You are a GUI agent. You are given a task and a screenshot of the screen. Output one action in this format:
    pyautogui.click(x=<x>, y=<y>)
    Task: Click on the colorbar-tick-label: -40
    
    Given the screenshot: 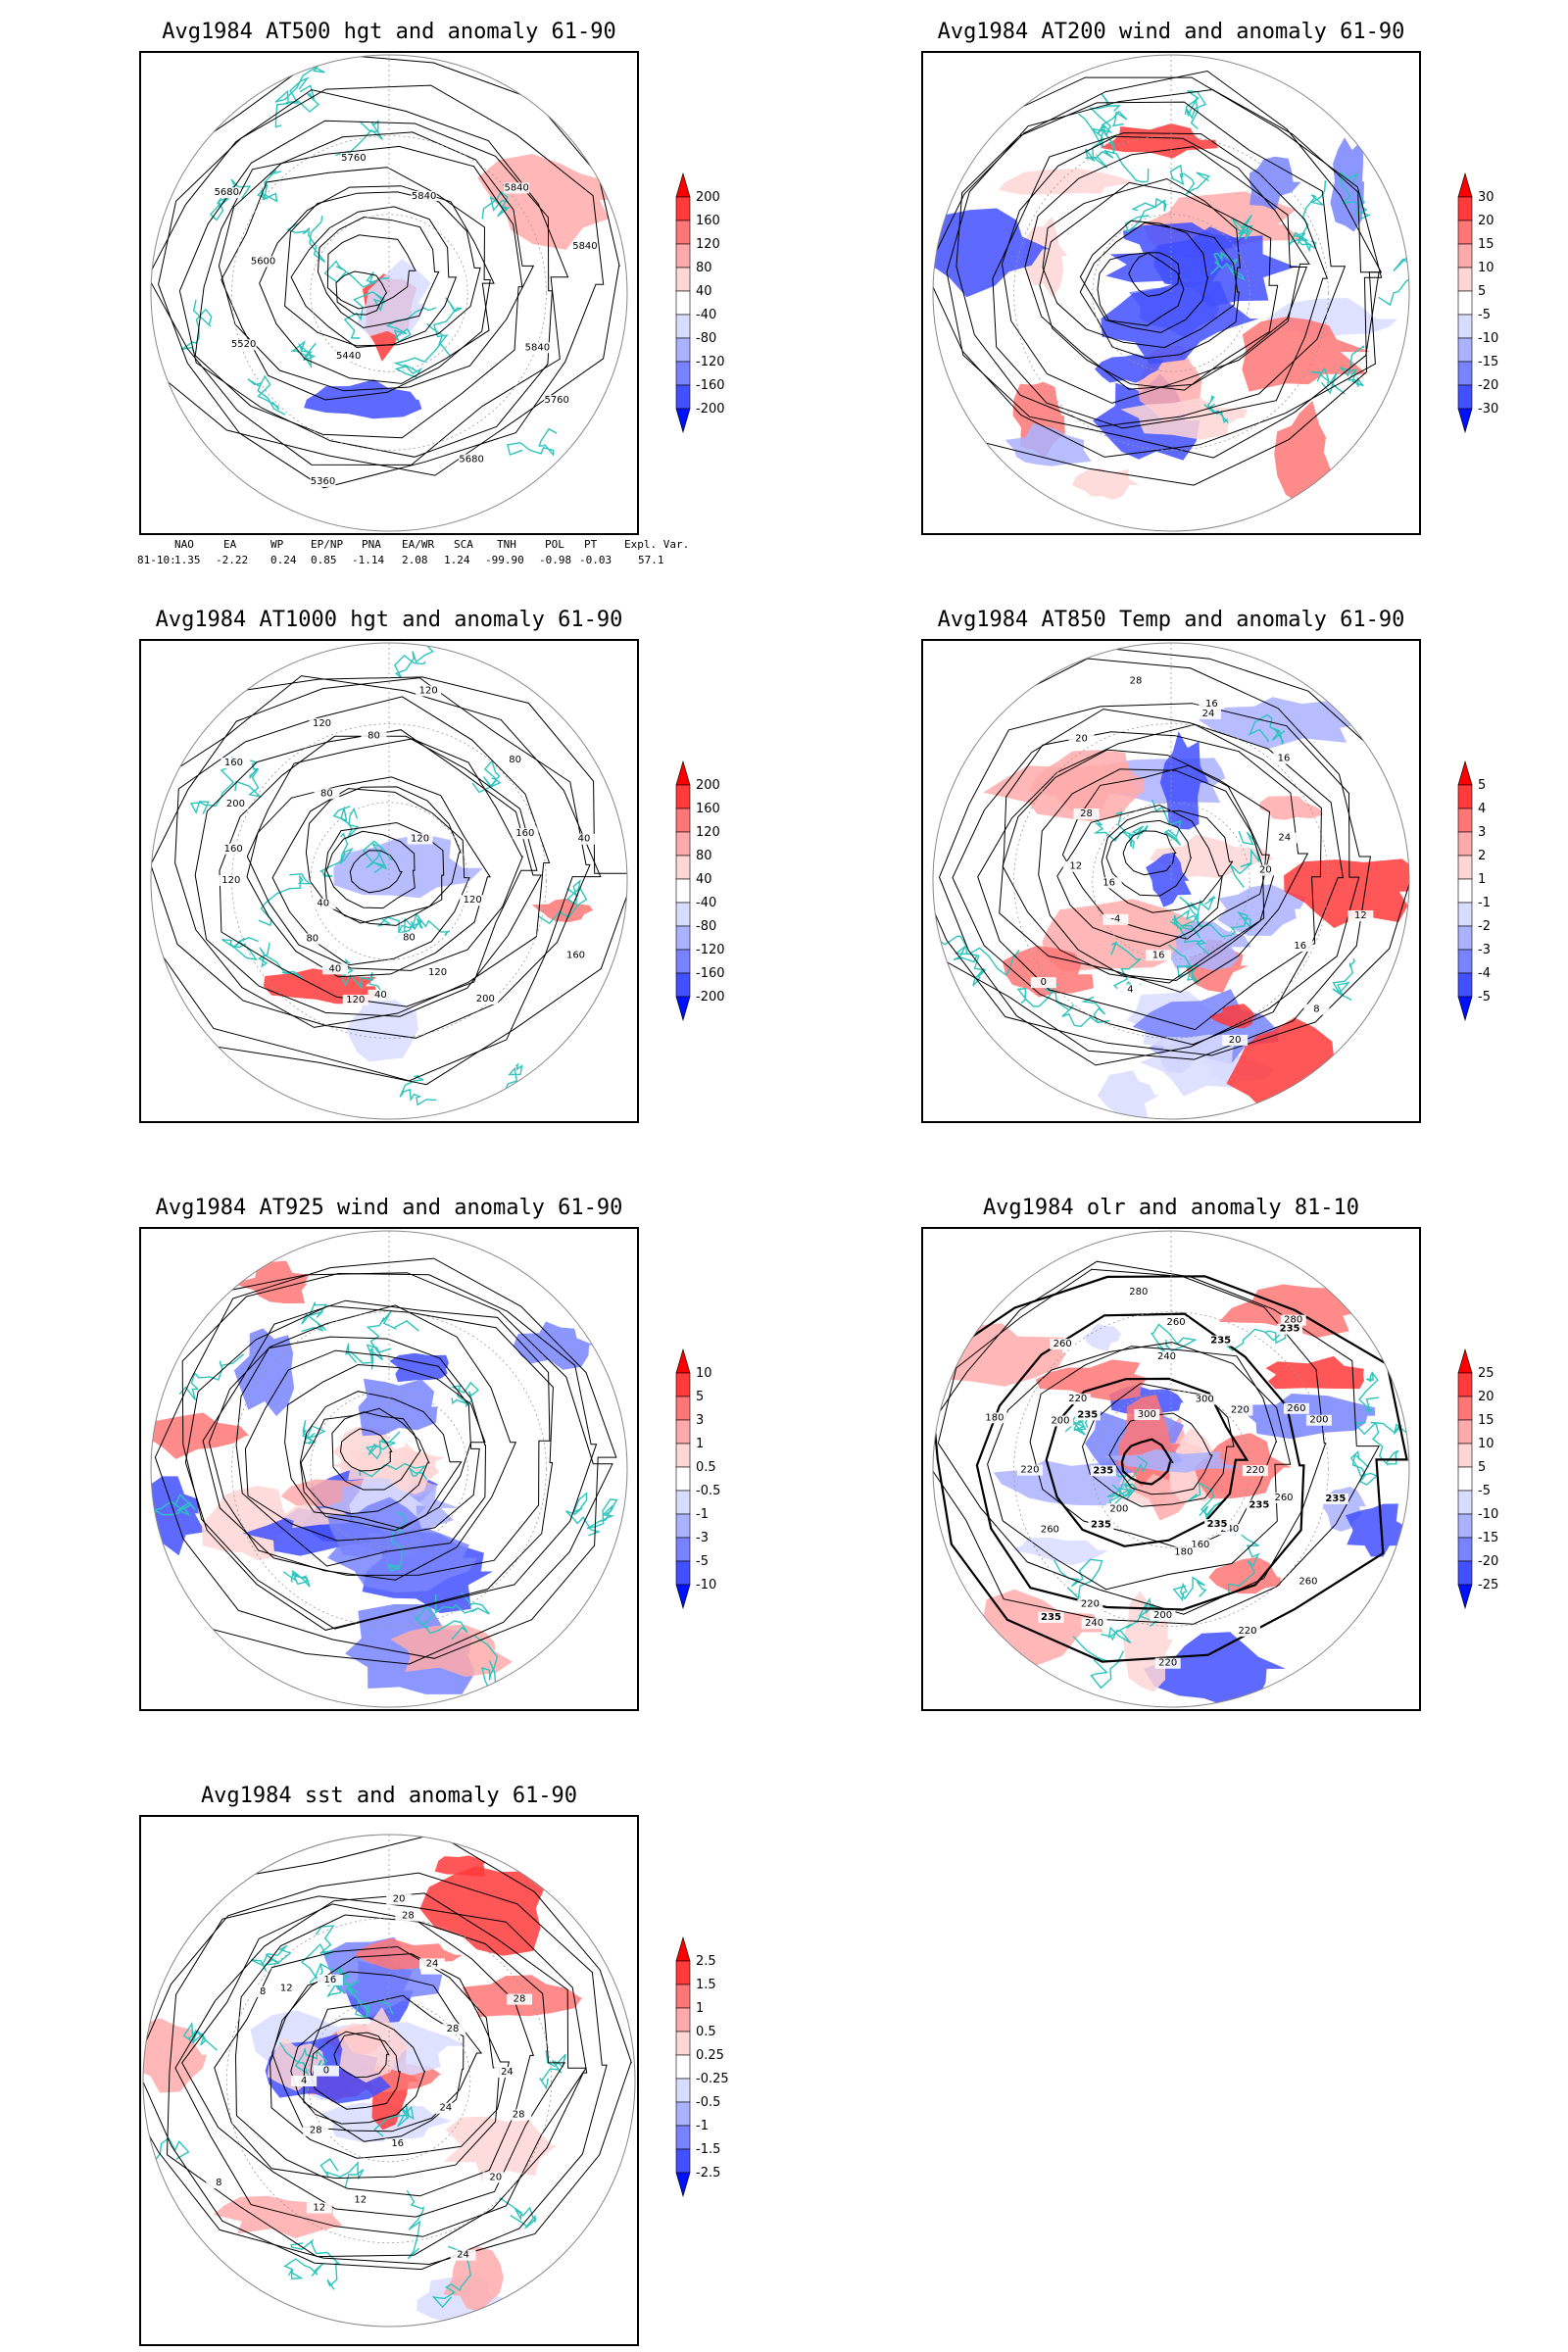 What is the action you would take?
    pyautogui.click(x=706, y=903)
    